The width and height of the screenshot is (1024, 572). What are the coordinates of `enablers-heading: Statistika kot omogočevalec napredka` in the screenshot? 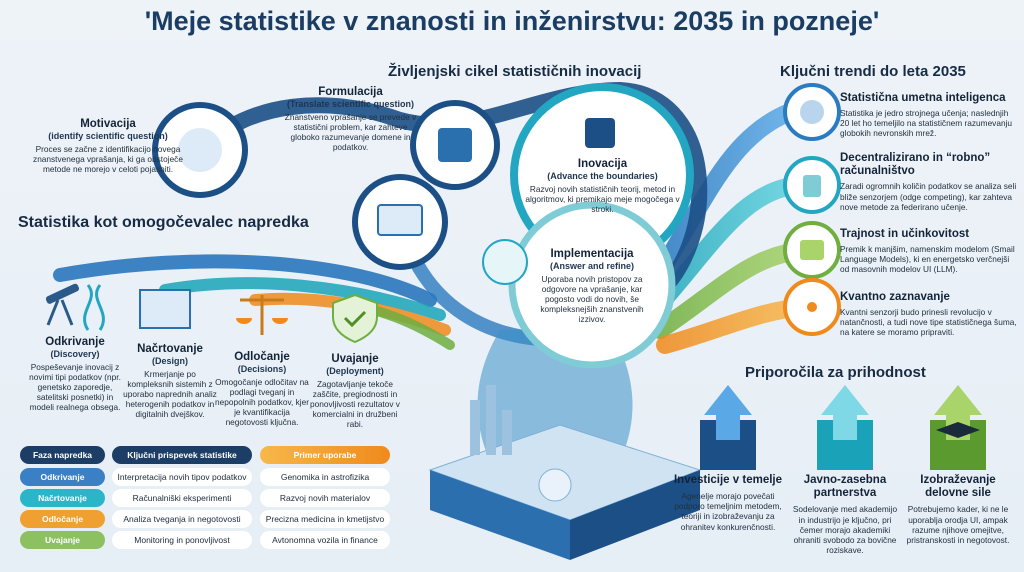 It's located at (163, 222).